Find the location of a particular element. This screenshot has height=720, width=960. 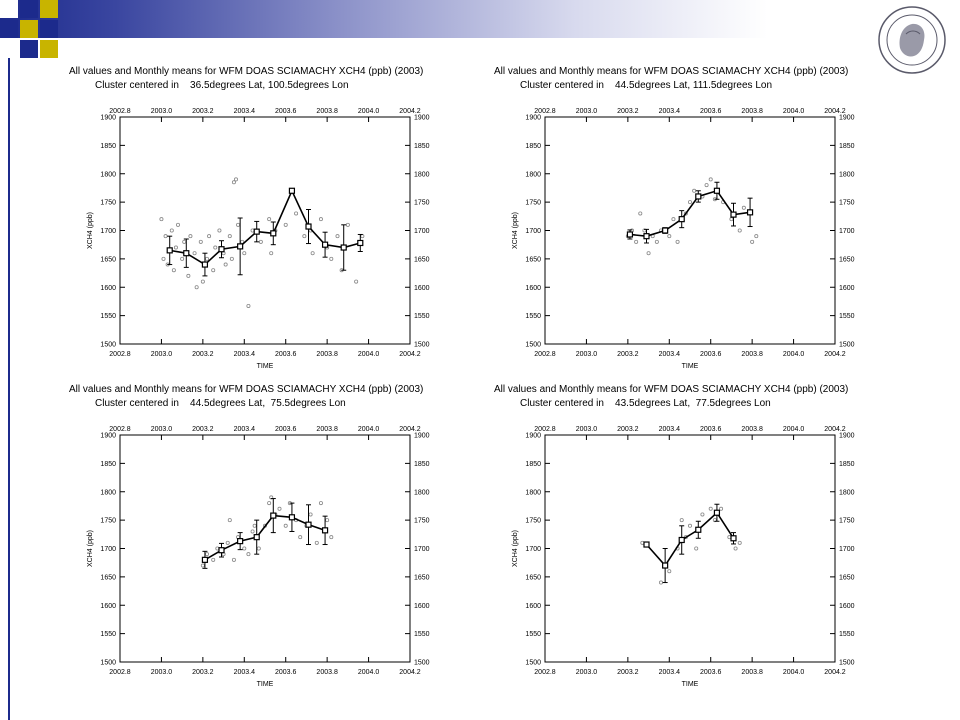

x-tick-label: 2003.2 is located at coordinates (628, 672).